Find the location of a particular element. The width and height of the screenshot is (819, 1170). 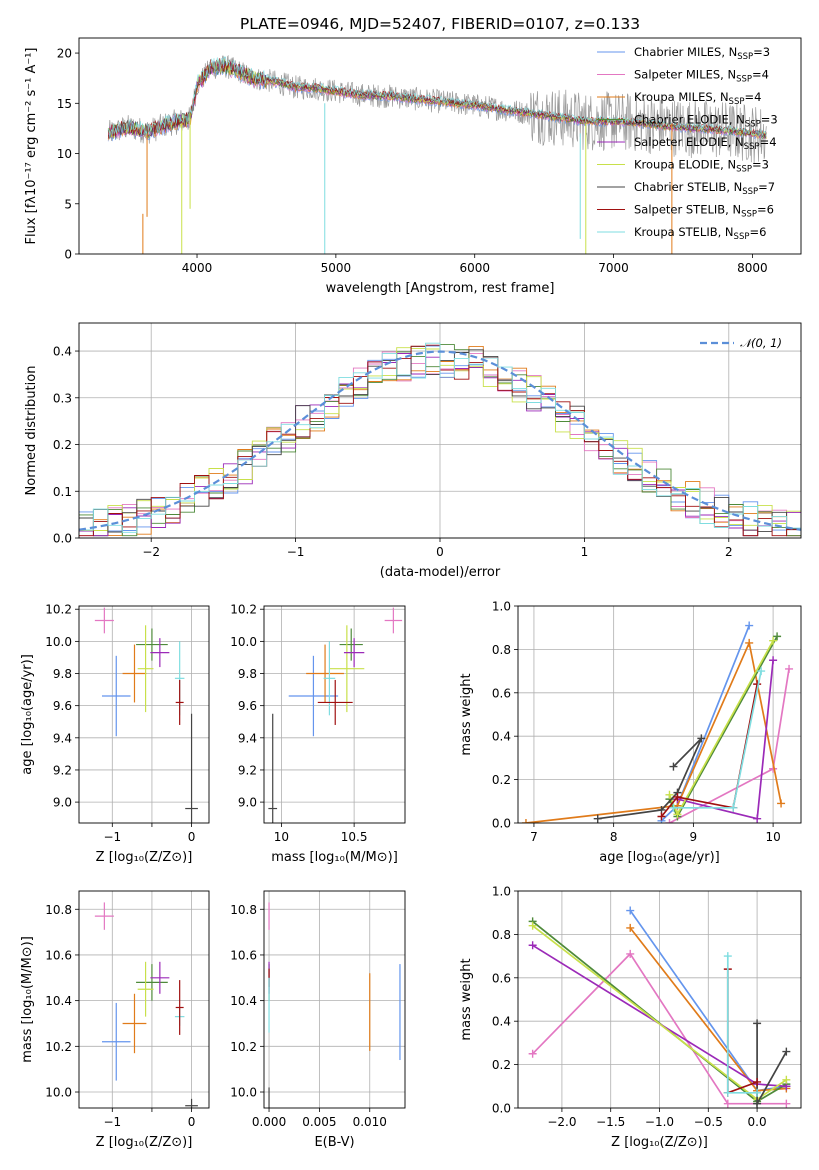

x-tick-label: 0.010 is located at coordinates (370, 1122).